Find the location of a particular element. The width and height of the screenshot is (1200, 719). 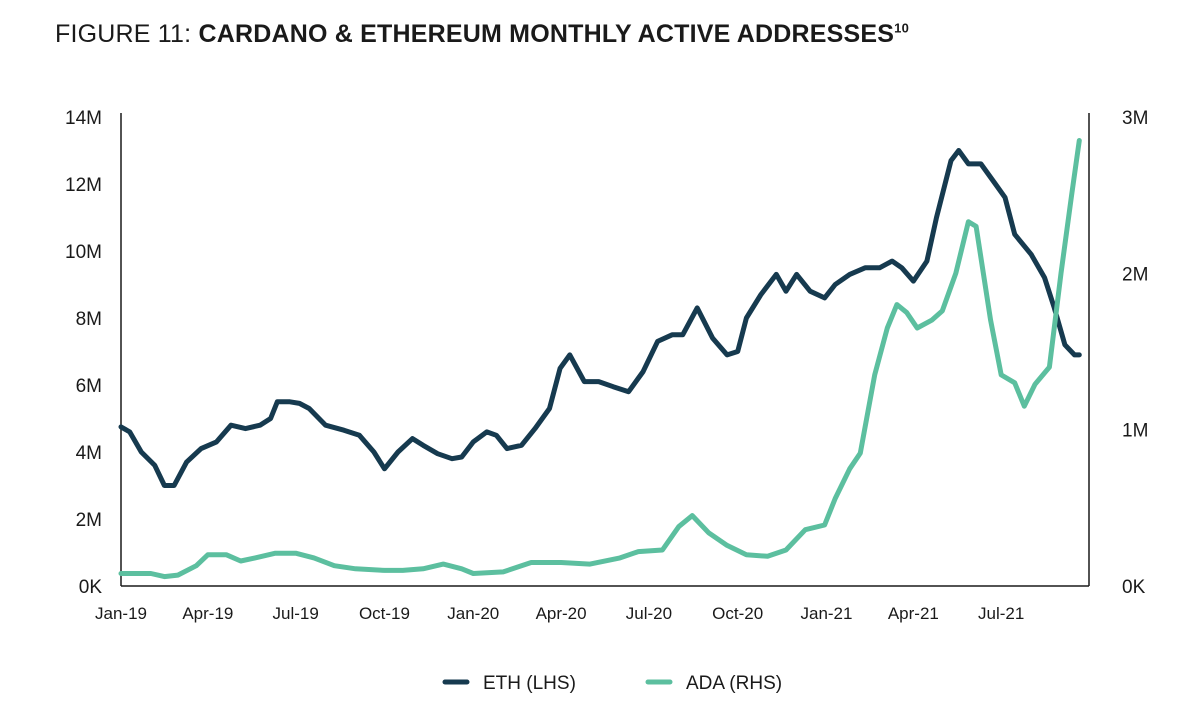

y-left-tick-label: 2M is located at coordinates (89, 520).